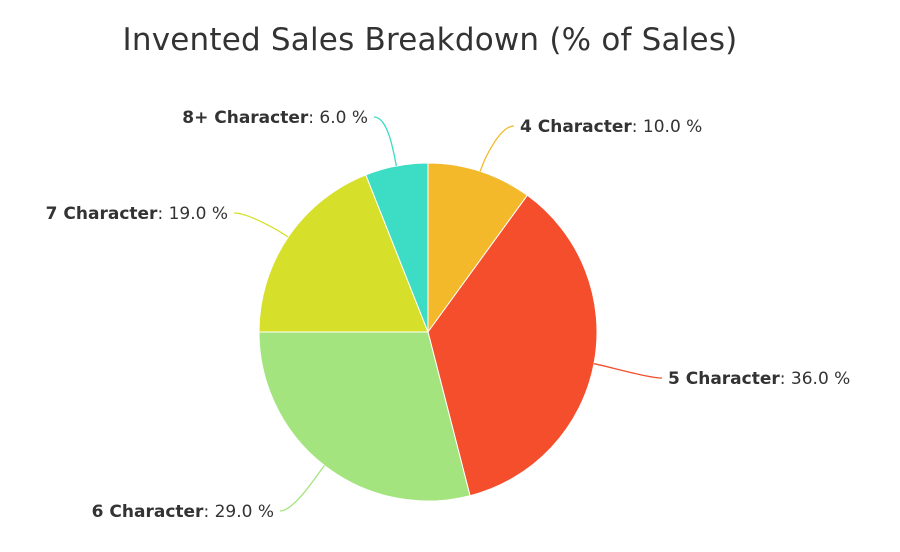 The image size is (900, 552). What do you see at coordinates (512, 345) in the screenshot?
I see `pie-slice-5-character` at bounding box center [512, 345].